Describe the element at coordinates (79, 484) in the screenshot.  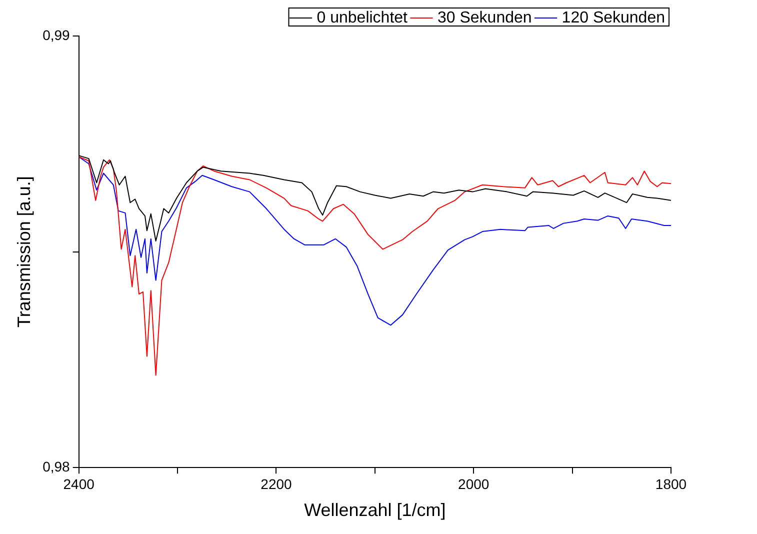
I see `x-tick-label: 2400` at that location.